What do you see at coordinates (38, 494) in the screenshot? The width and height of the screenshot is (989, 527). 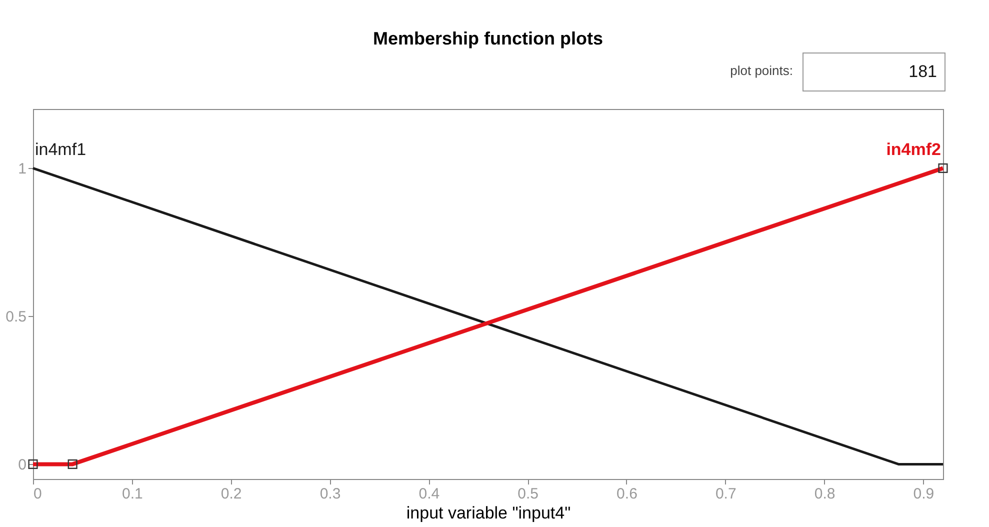 I see `x-tick-label: 0` at bounding box center [38, 494].